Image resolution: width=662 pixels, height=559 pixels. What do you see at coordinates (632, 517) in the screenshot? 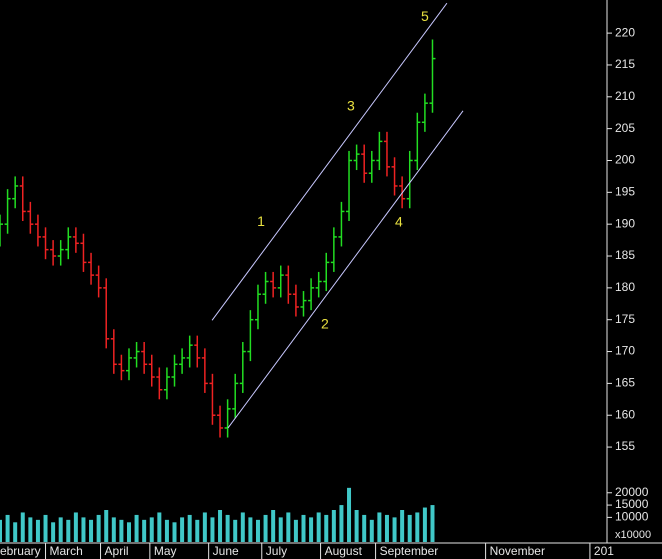
I see `volume-tick-label: 10000` at bounding box center [632, 517].